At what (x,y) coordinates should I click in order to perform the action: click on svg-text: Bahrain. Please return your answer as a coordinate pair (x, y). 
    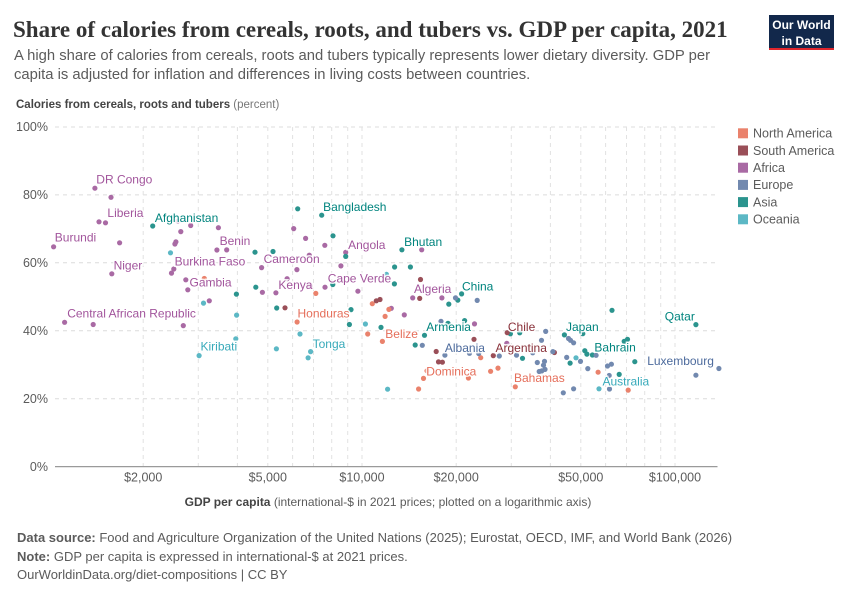
    Looking at the image, I should click on (614, 347).